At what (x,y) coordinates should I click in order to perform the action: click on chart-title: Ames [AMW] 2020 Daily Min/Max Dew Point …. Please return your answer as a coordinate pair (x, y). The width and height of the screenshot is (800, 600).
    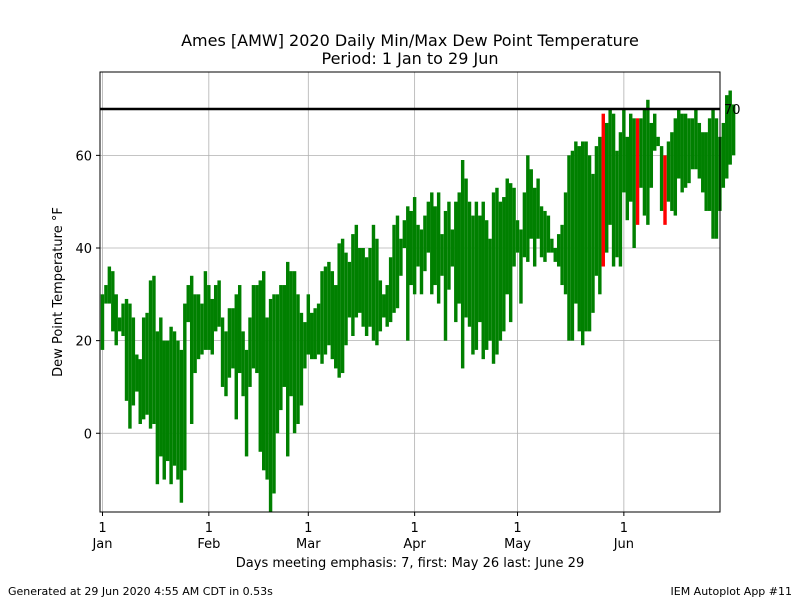
    Looking at the image, I should click on (410, 40).